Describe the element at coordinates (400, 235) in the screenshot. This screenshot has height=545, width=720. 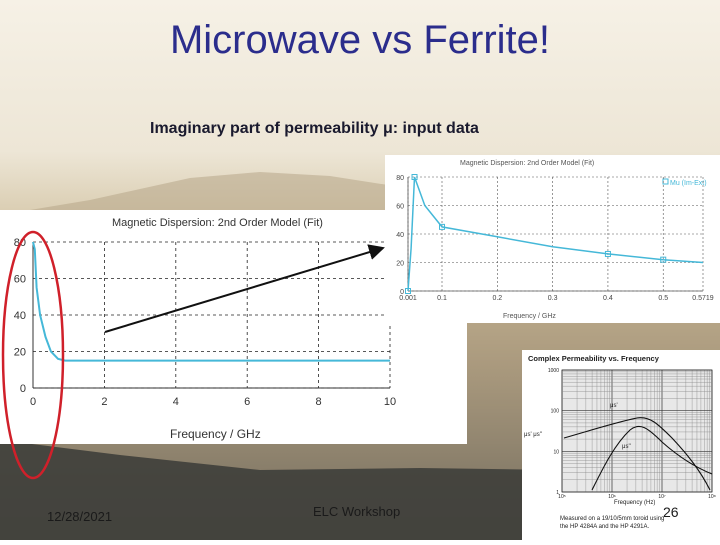
I see `right-y-tick-label: 40` at that location.